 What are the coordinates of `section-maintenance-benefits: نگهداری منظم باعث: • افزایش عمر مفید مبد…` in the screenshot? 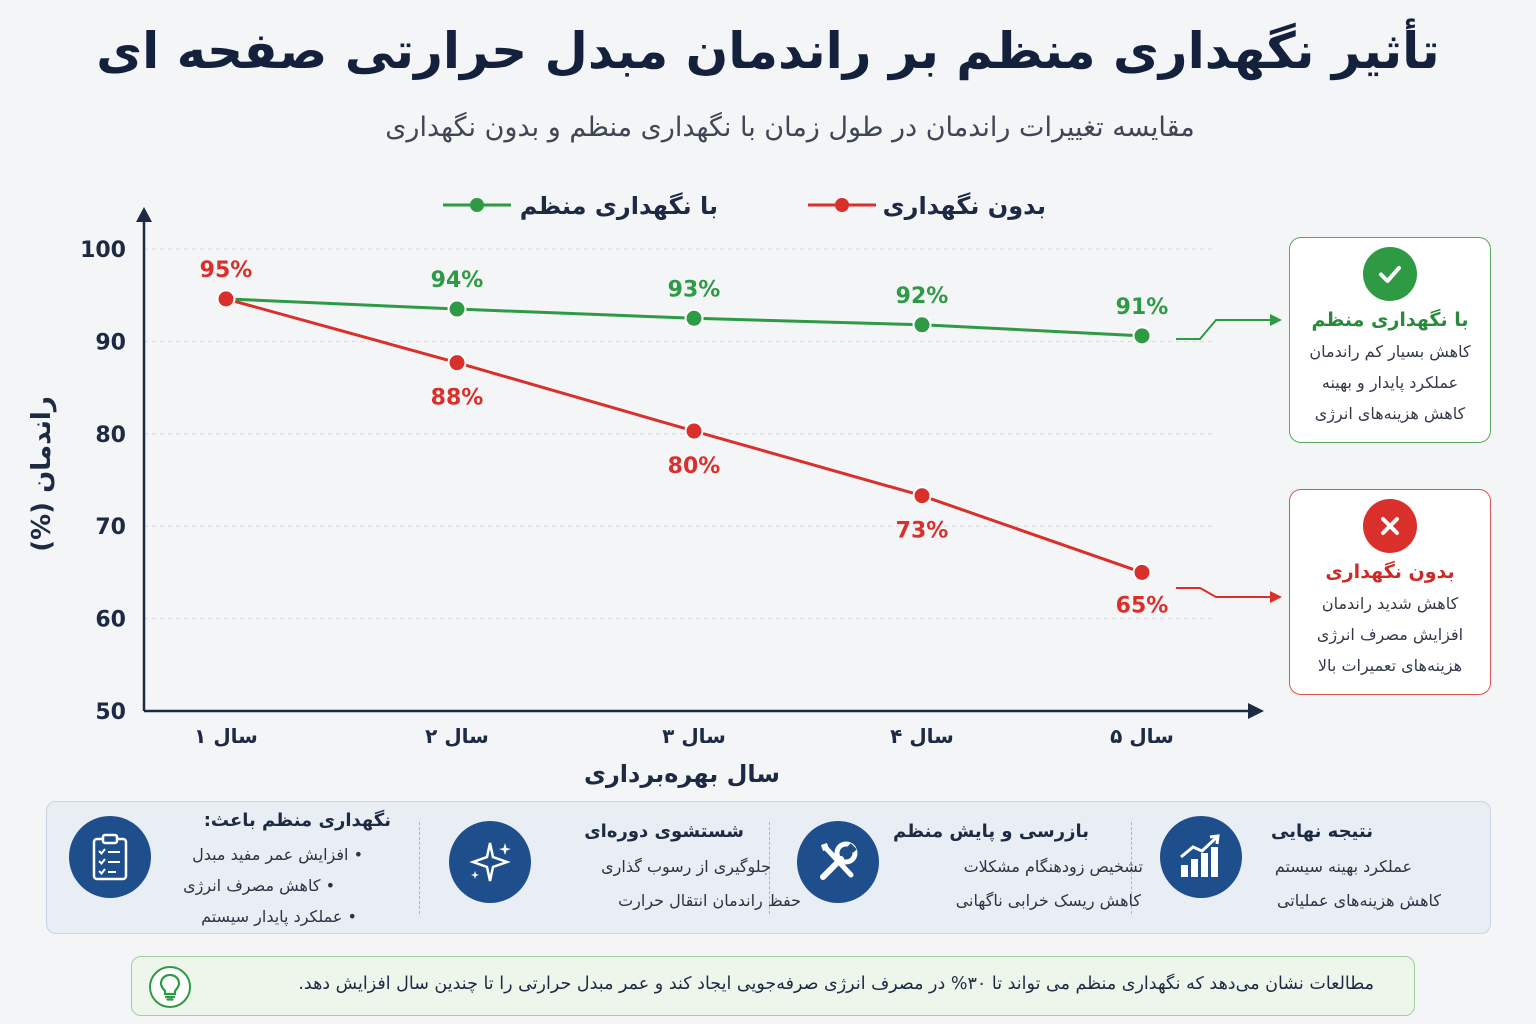 It's located at (232, 868).